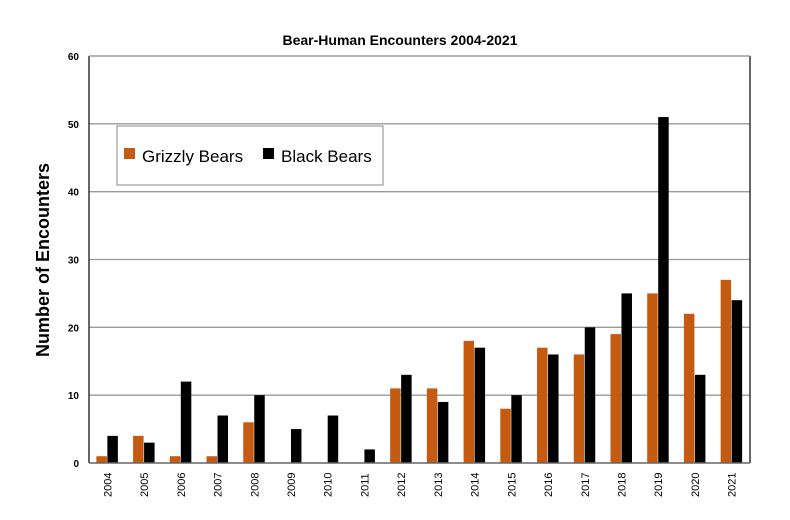 This screenshot has width=790, height=520. What do you see at coordinates (516, 429) in the screenshot?
I see `bar-black-2015` at bounding box center [516, 429].